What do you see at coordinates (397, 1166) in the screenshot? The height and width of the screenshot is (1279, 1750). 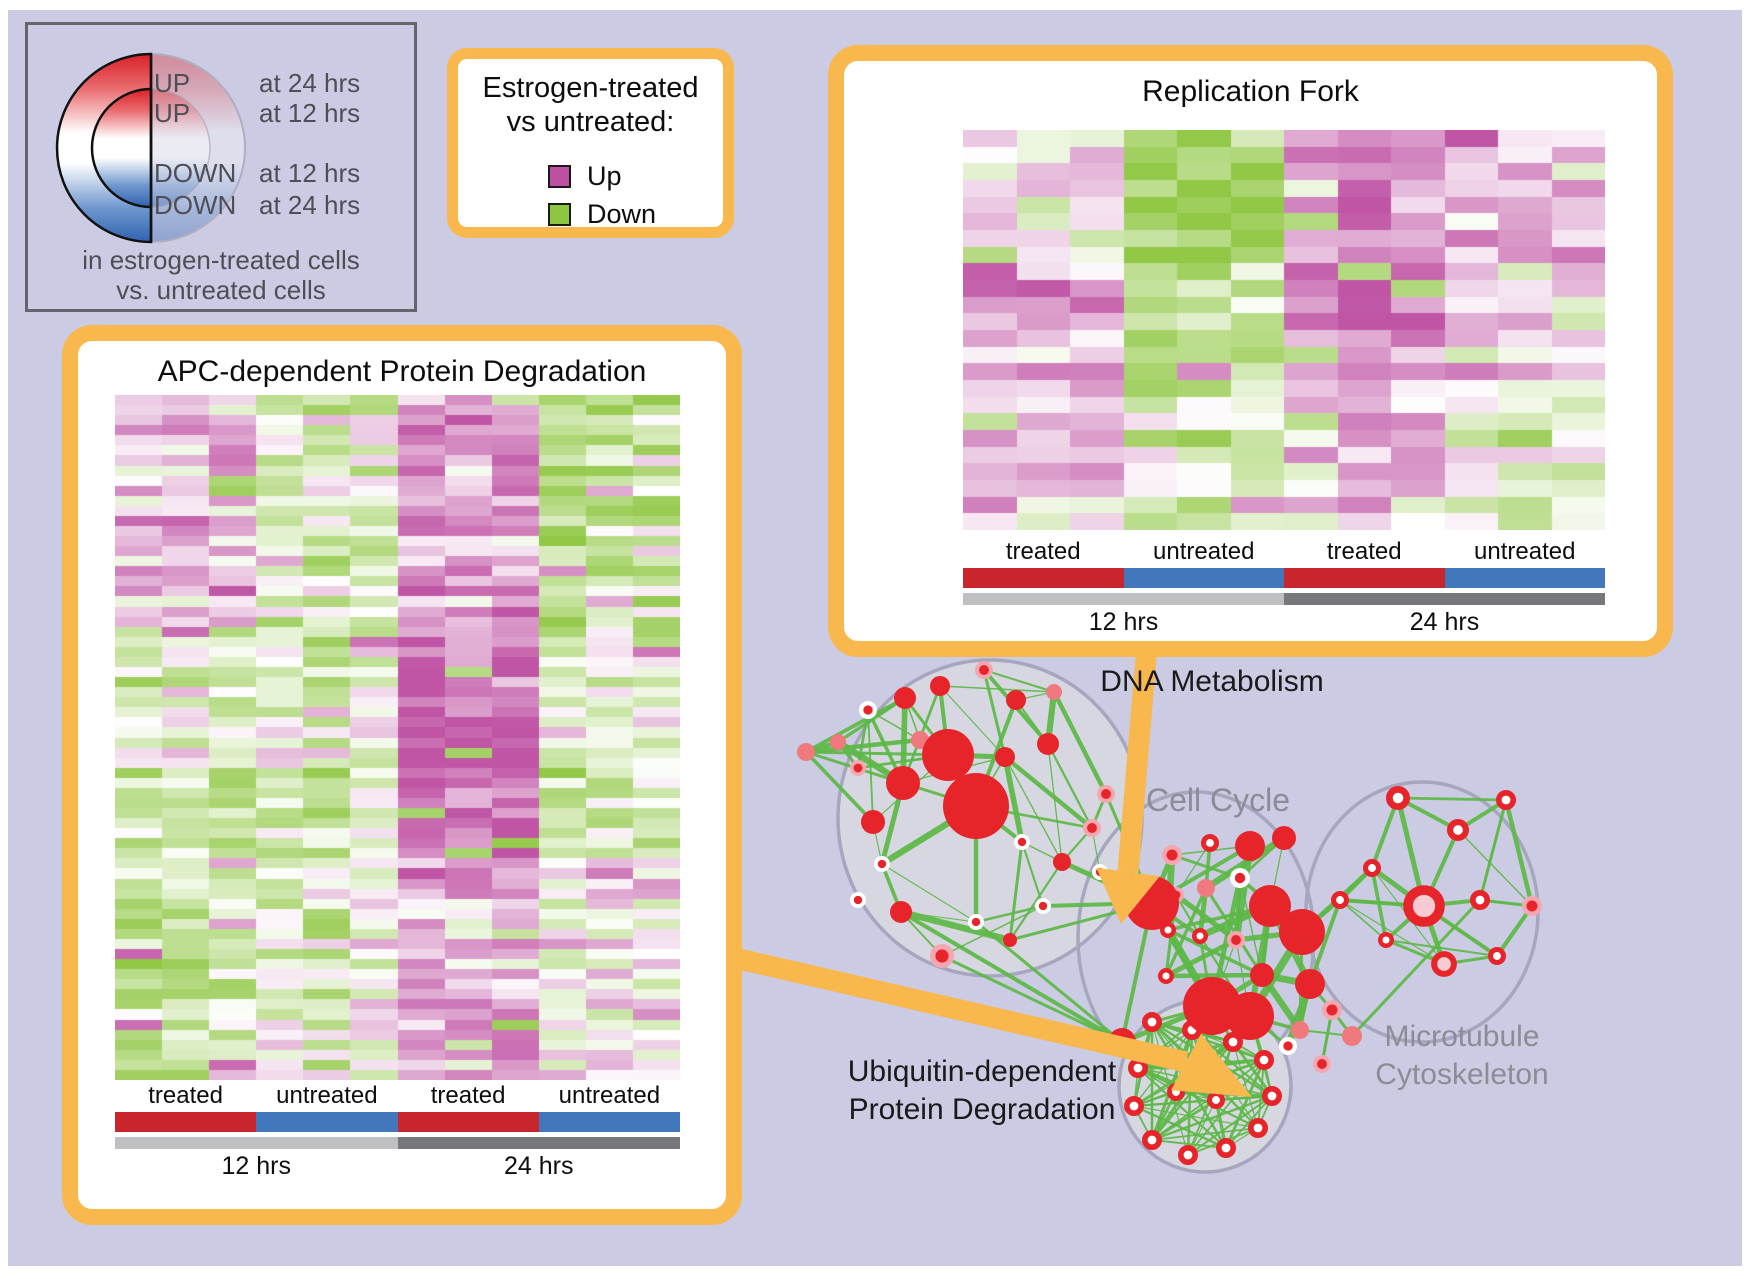 I see `apc-time-labels: 12 hrs 24 hrs` at bounding box center [397, 1166].